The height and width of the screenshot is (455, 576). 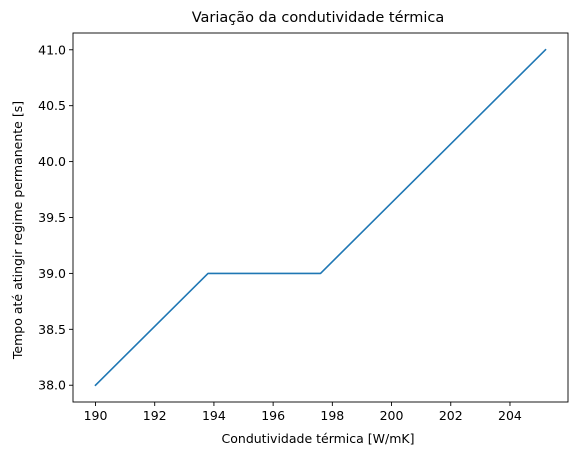 I want to click on y-tick-label: 39.0, so click(x=52, y=273).